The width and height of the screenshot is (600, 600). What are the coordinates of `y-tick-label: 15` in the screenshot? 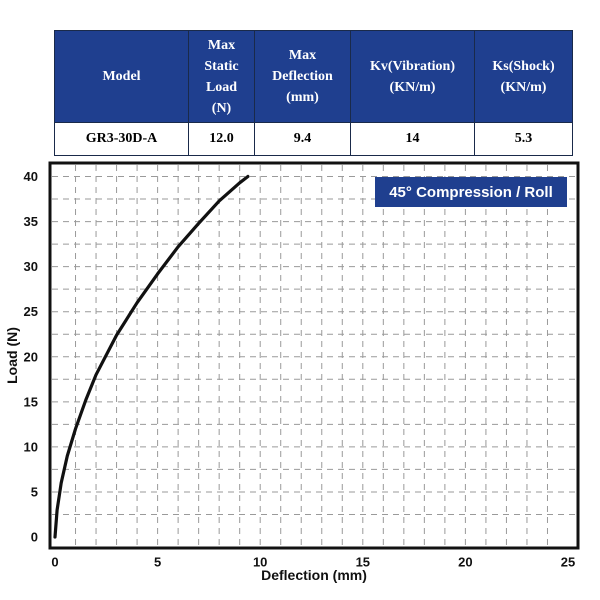 It's located at (31, 401).